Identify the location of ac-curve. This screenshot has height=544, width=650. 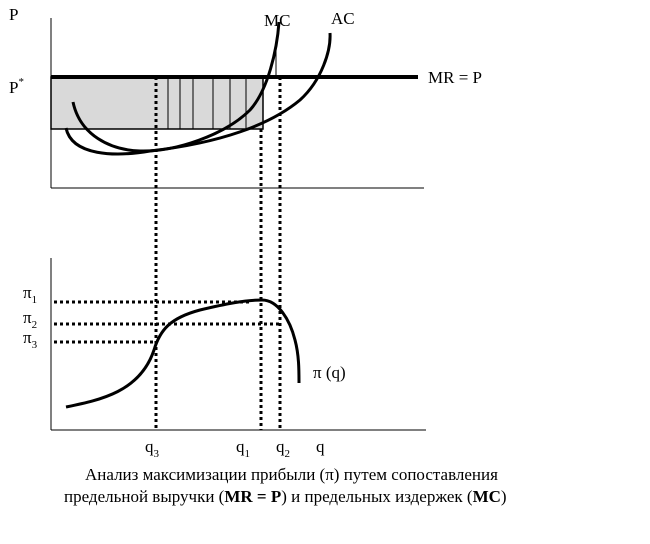
(198, 94).